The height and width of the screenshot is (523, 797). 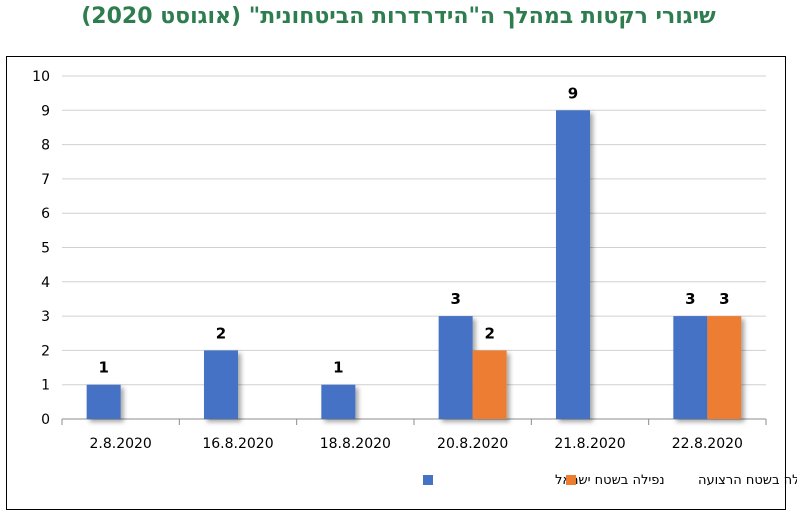 What do you see at coordinates (355, 444) in the screenshot?
I see `x-tick-label: 18.8.2020` at bounding box center [355, 444].